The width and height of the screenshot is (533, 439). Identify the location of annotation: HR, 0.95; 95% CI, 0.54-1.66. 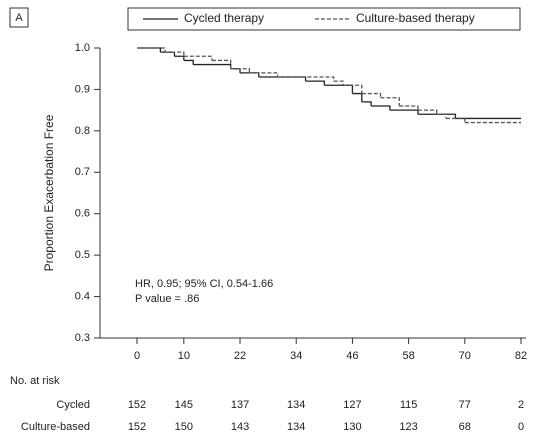
(204, 284).